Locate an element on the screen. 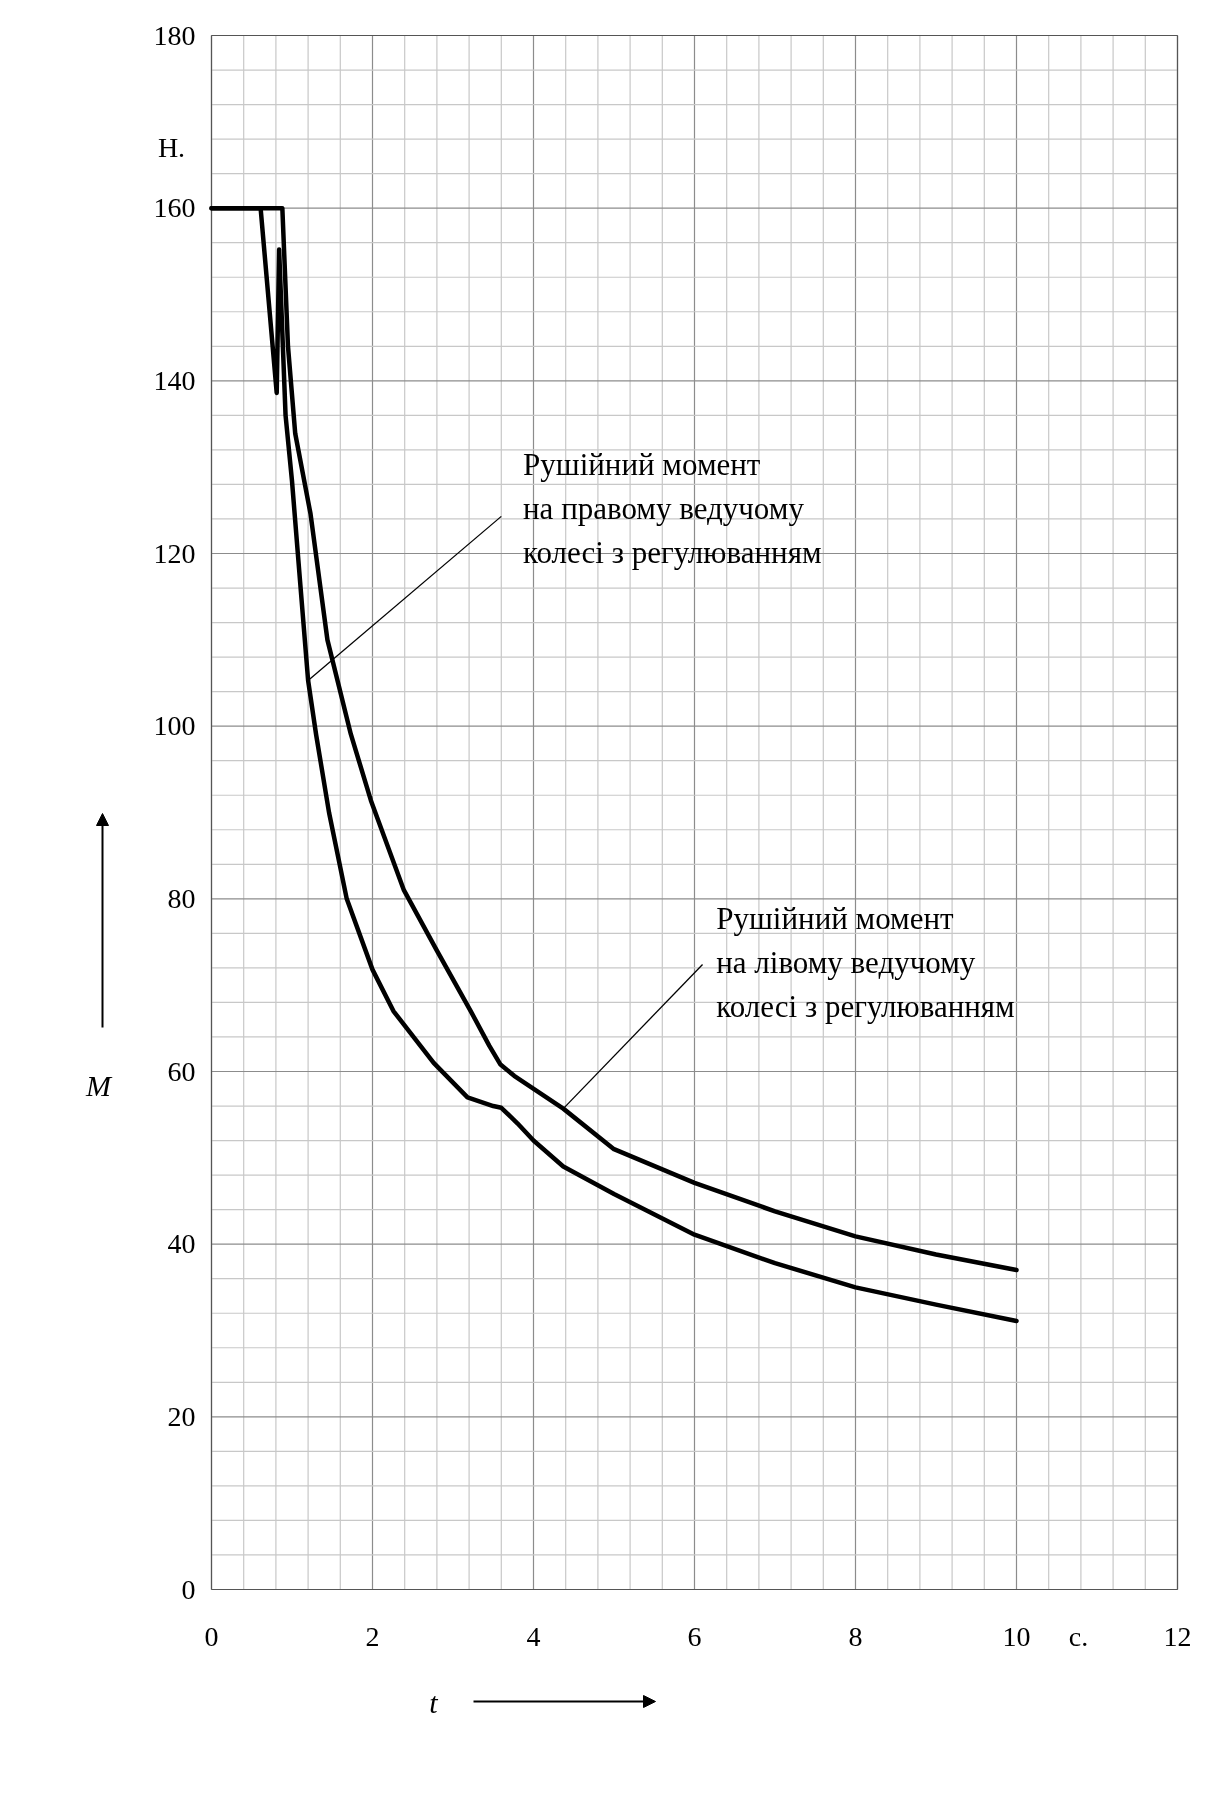 The width and height of the screenshot is (1229, 1809). x-tick-label: 12 is located at coordinates (1177, 1636).